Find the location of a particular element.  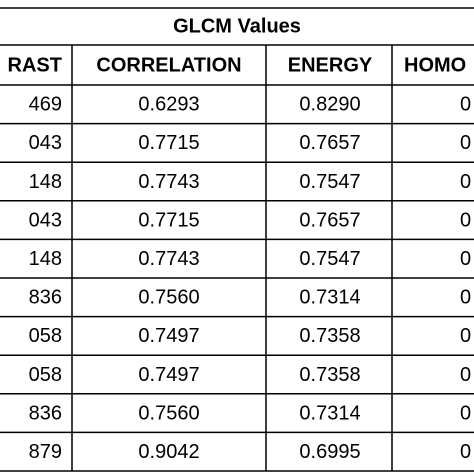

column-header: CORRELATION is located at coordinates (168, 65).